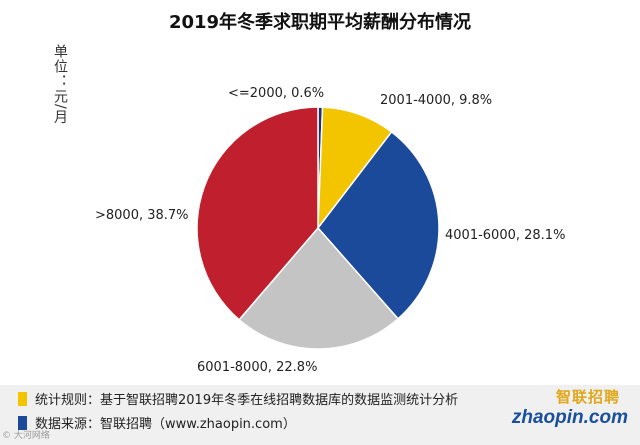 This screenshot has width=640, height=445. I want to click on unit-label: 单位：元/月, so click(60, 84).